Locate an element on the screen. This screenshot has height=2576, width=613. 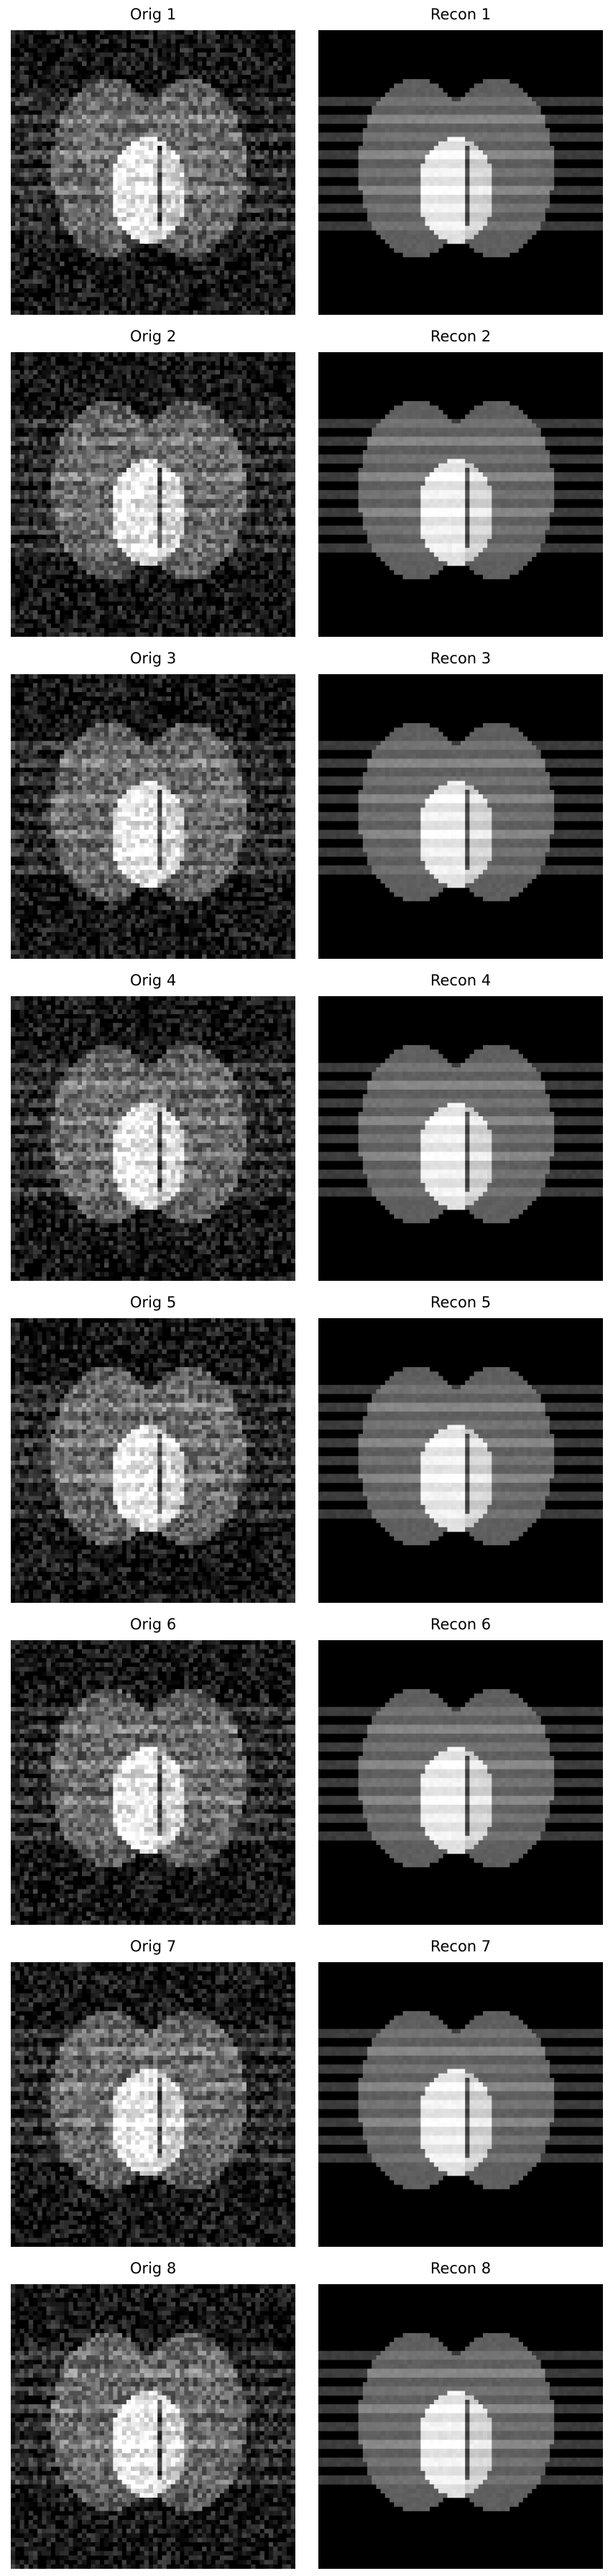
recon-title: Recon 6 is located at coordinates (460, 1624).